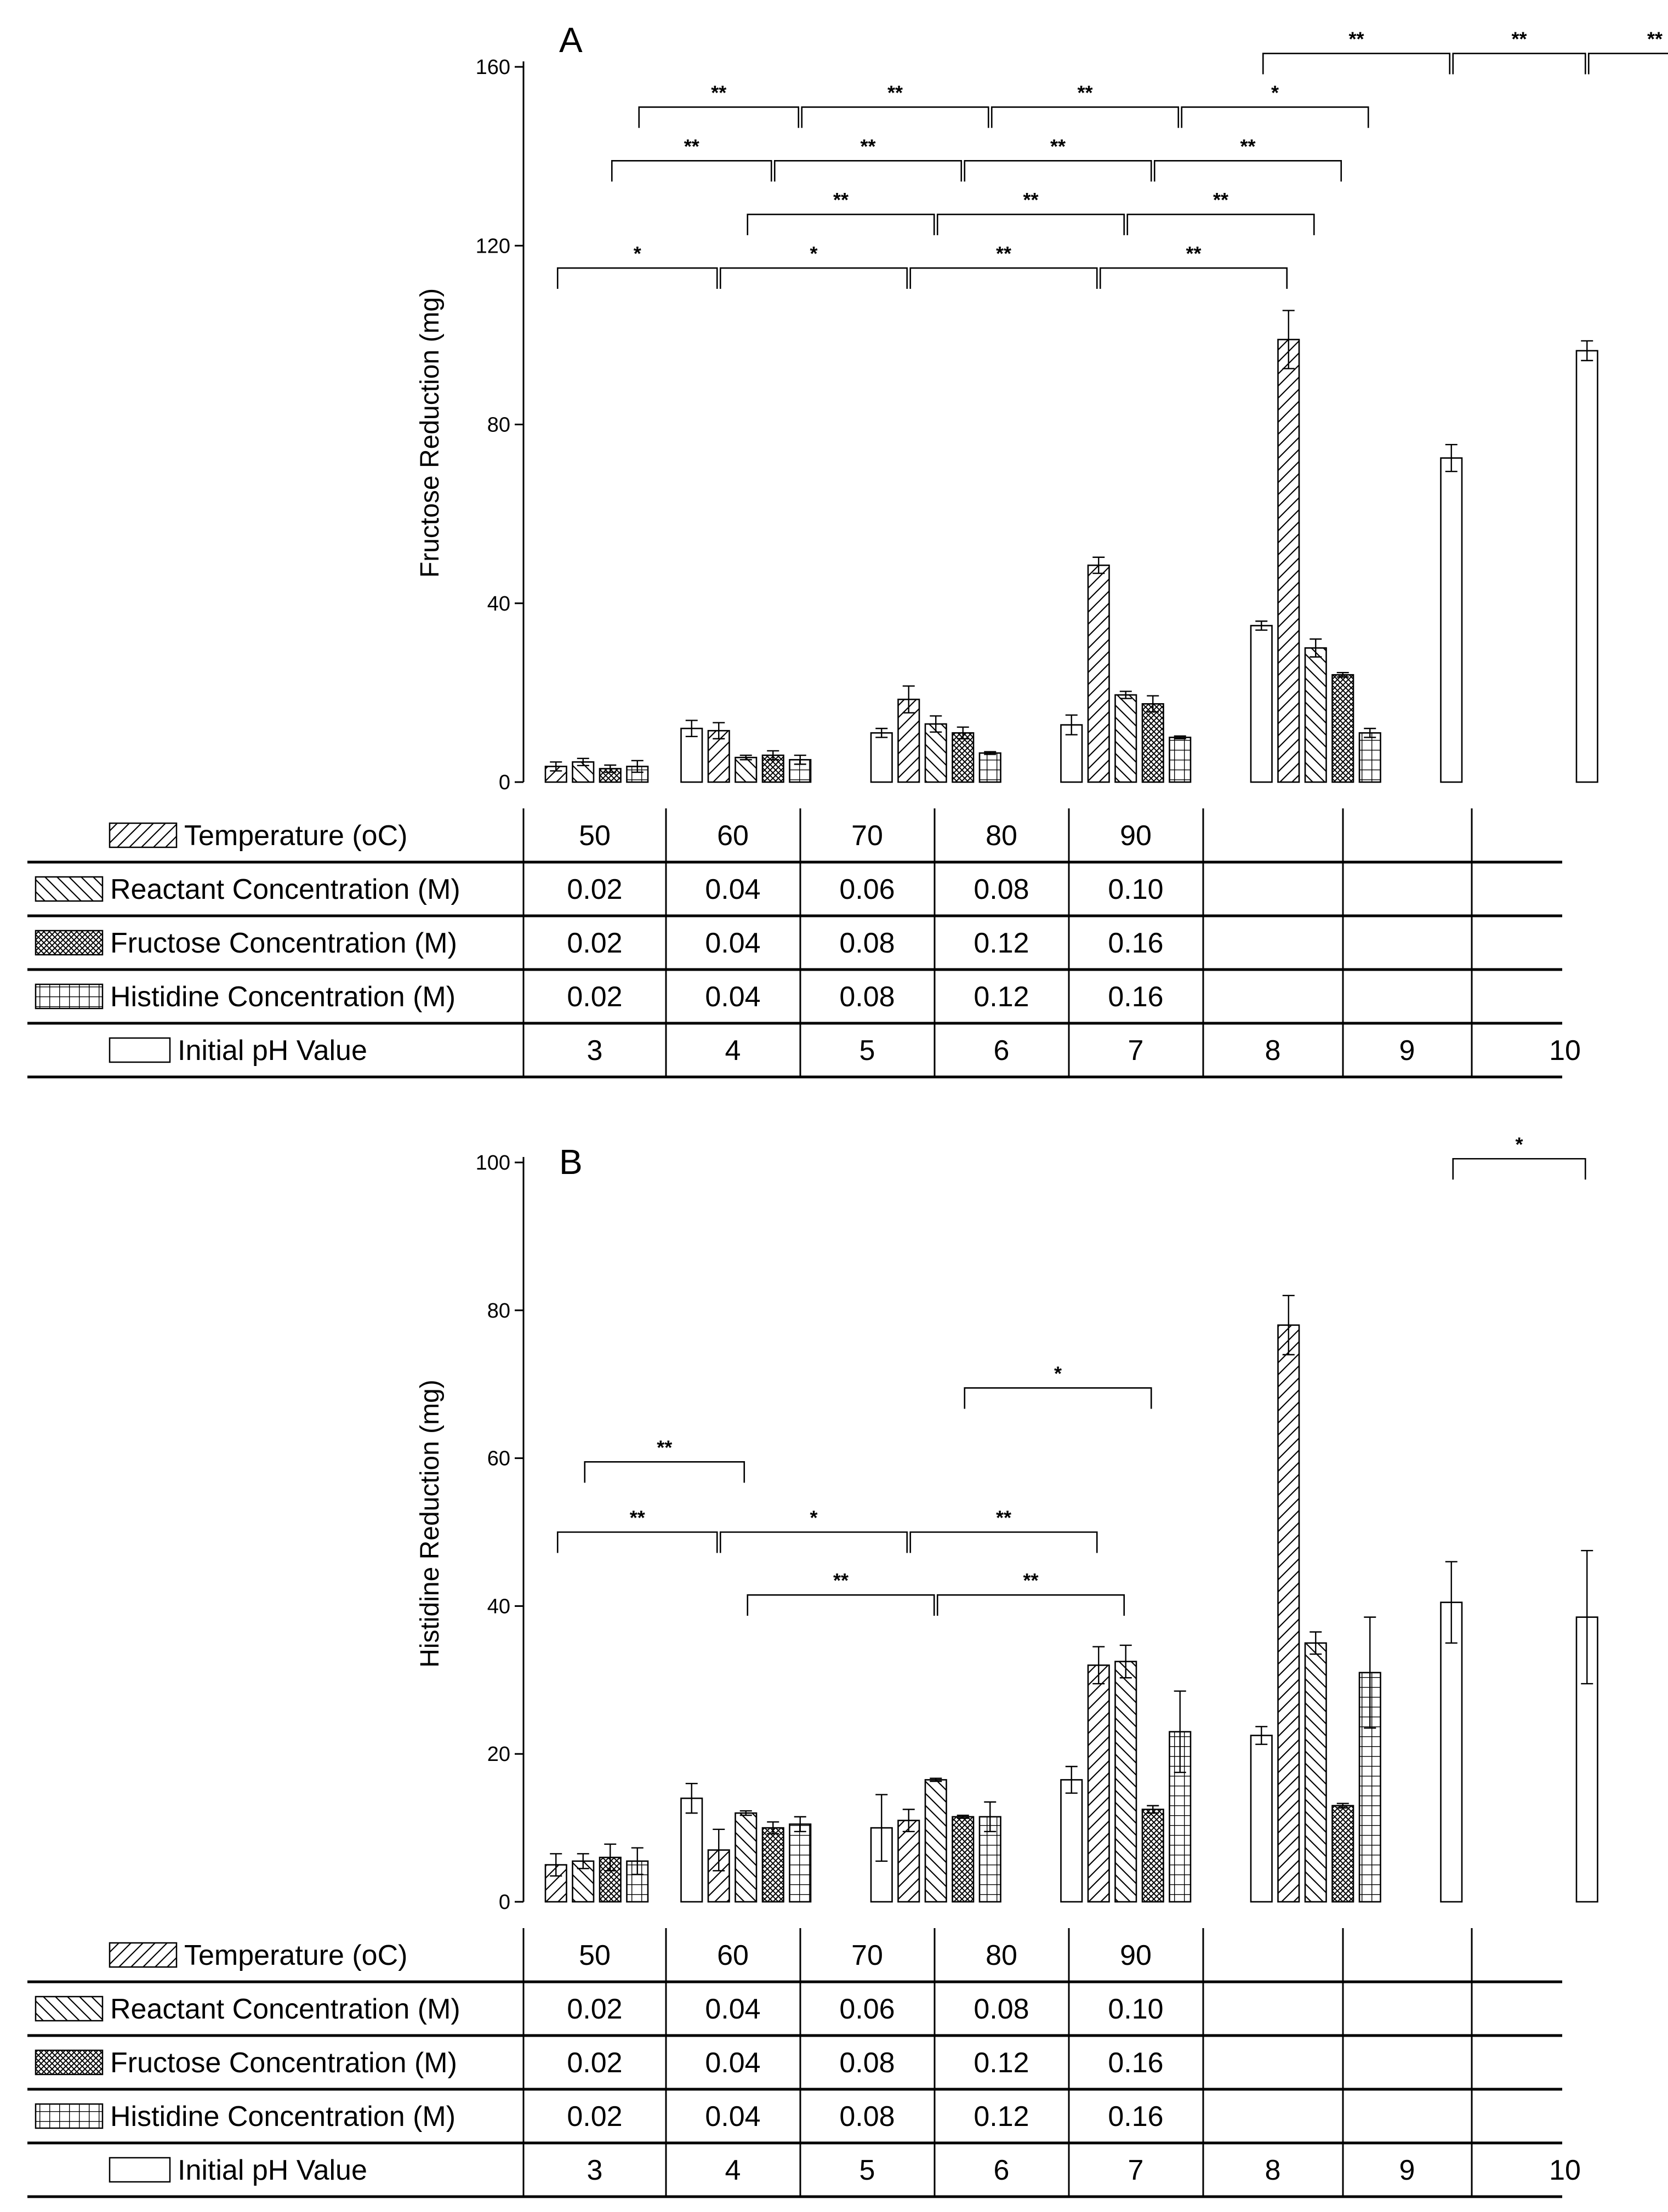  I want to click on panel-letter: B, so click(571, 1162).